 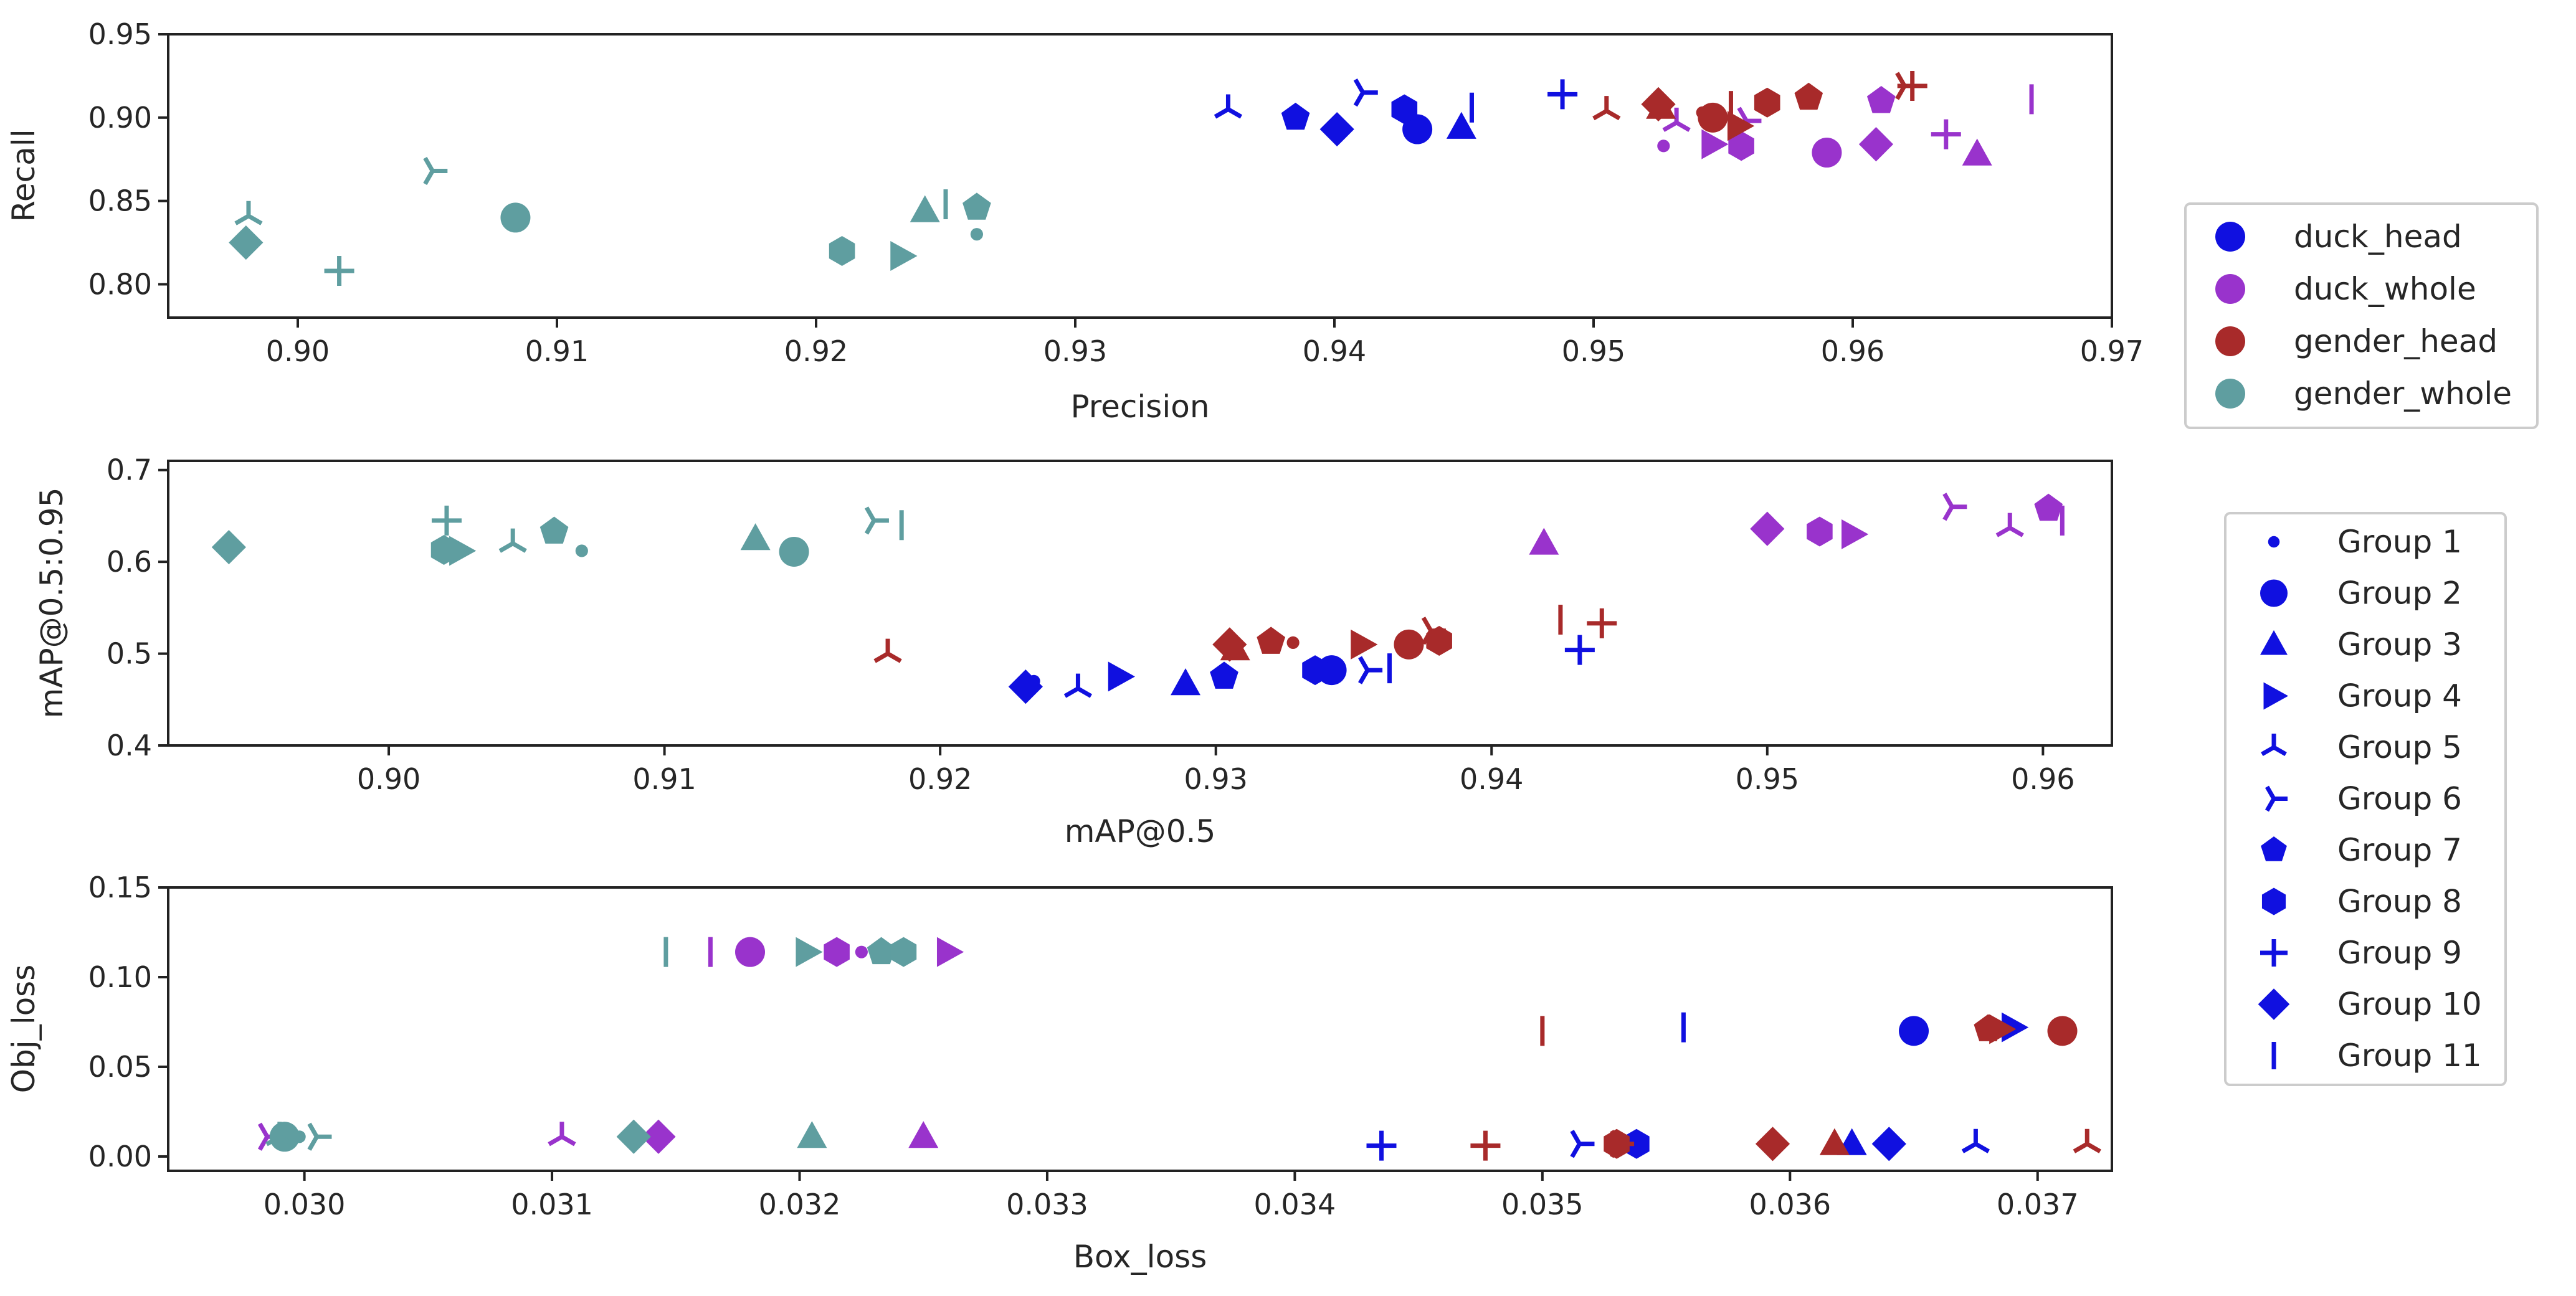 What do you see at coordinates (557, 351) in the screenshot?
I see `x-tick-label: 0.91` at bounding box center [557, 351].